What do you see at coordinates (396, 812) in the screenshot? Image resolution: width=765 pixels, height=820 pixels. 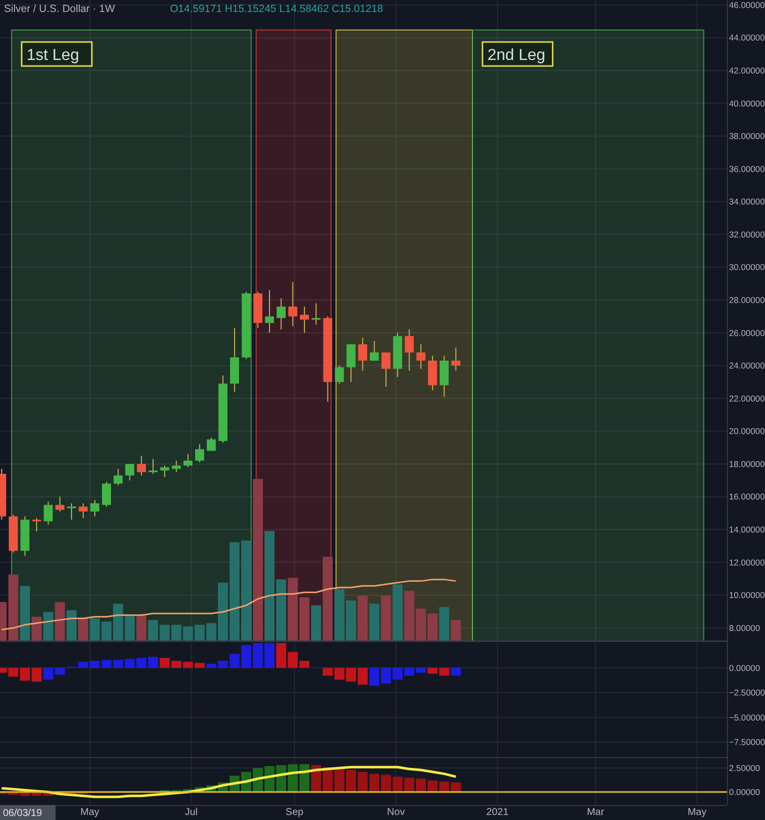 I see `x-tick-label: Nov` at bounding box center [396, 812].